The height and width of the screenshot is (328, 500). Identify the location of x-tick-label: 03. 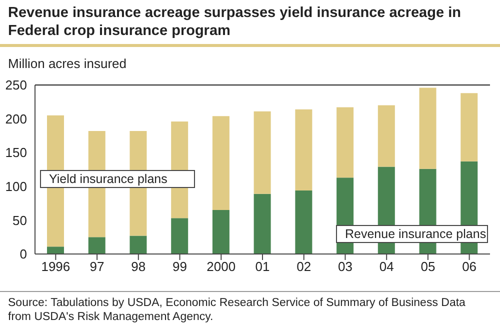
(345, 266).